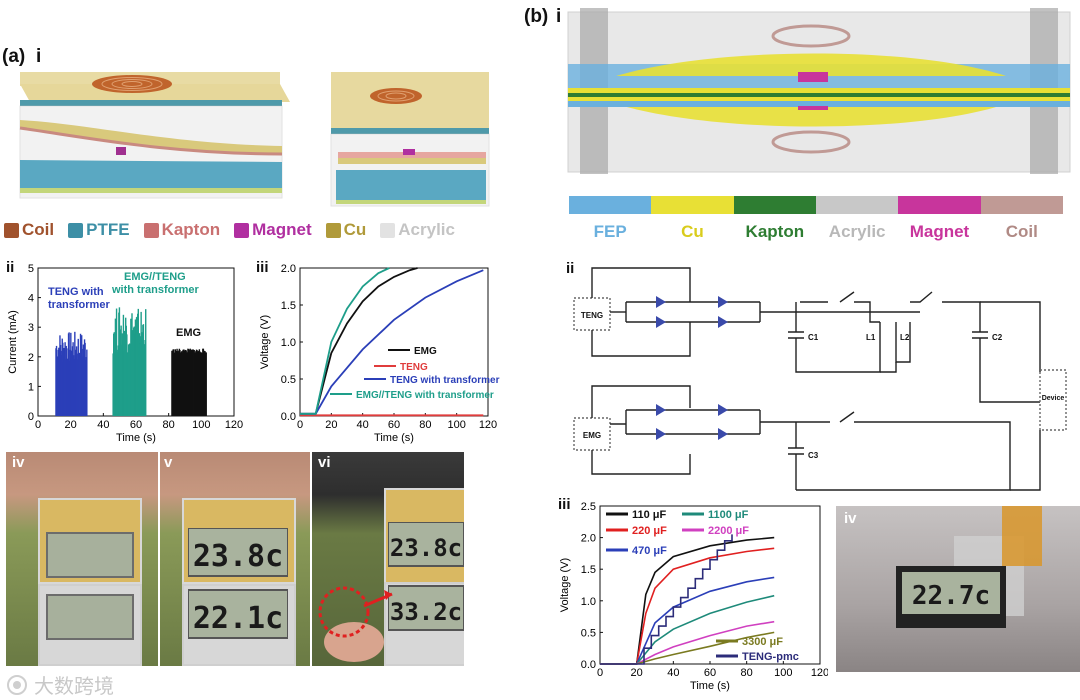 The image size is (1080, 700). What do you see at coordinates (11, 230) in the screenshot?
I see `coil-cube-icon` at bounding box center [11, 230].